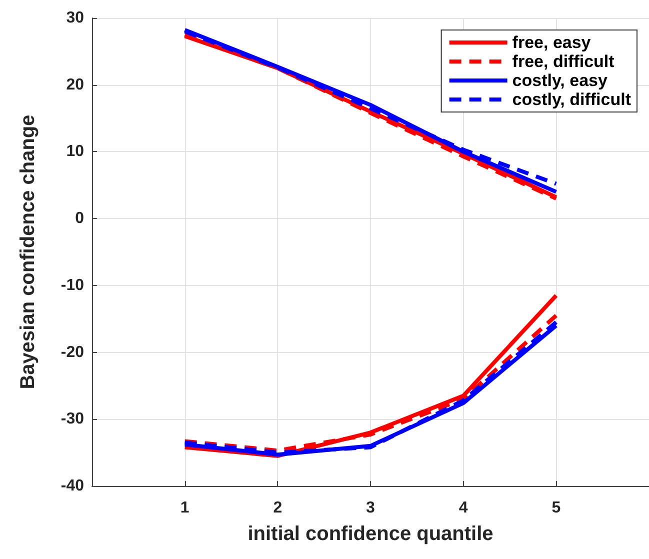  I want to click on x-tick-label: 4, so click(463, 508).